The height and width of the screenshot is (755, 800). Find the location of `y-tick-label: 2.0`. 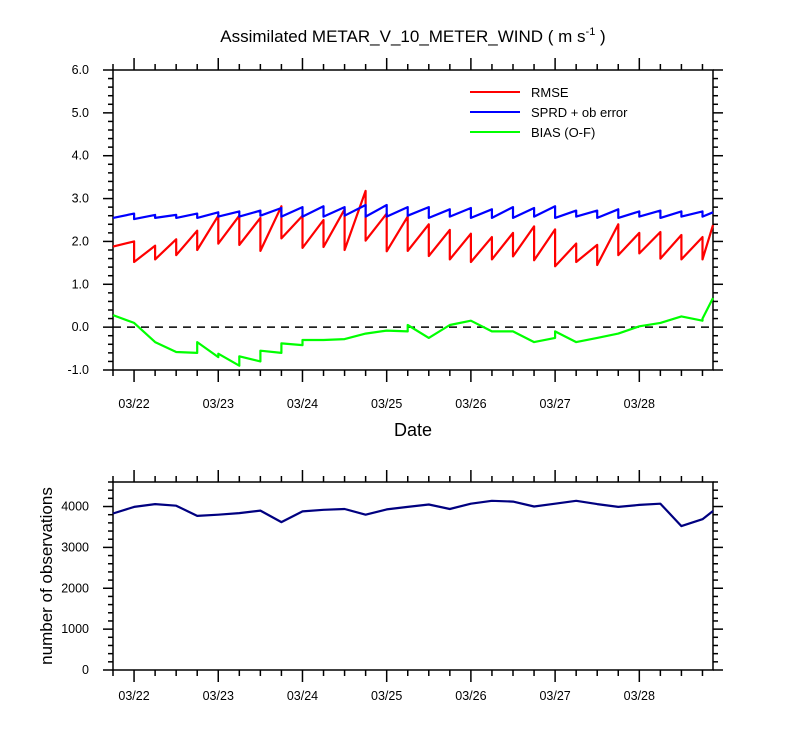

y-tick-label: 2.0 is located at coordinates (80, 241).